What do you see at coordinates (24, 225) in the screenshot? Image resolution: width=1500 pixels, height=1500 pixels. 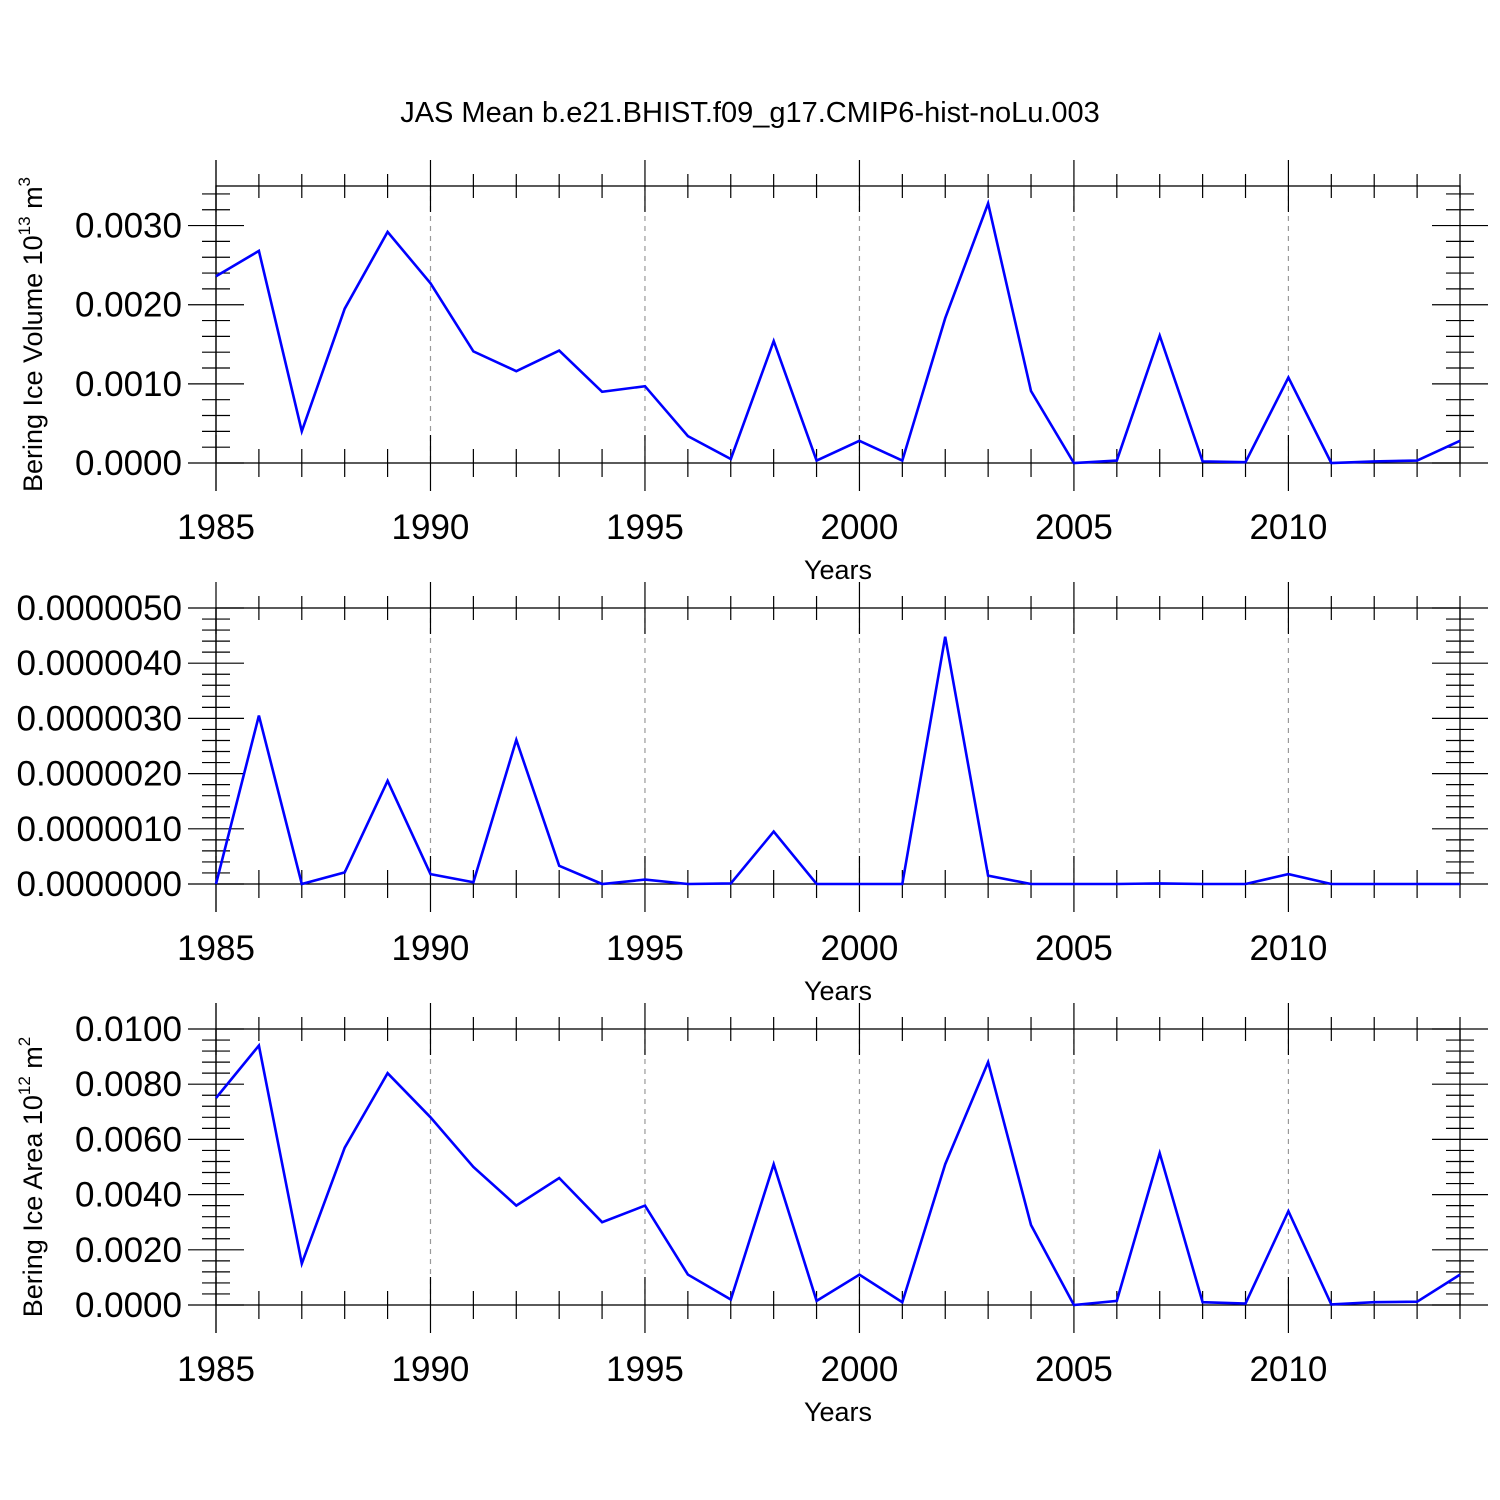 I see `y-axis-title-superscript: 13` at bounding box center [24, 225].